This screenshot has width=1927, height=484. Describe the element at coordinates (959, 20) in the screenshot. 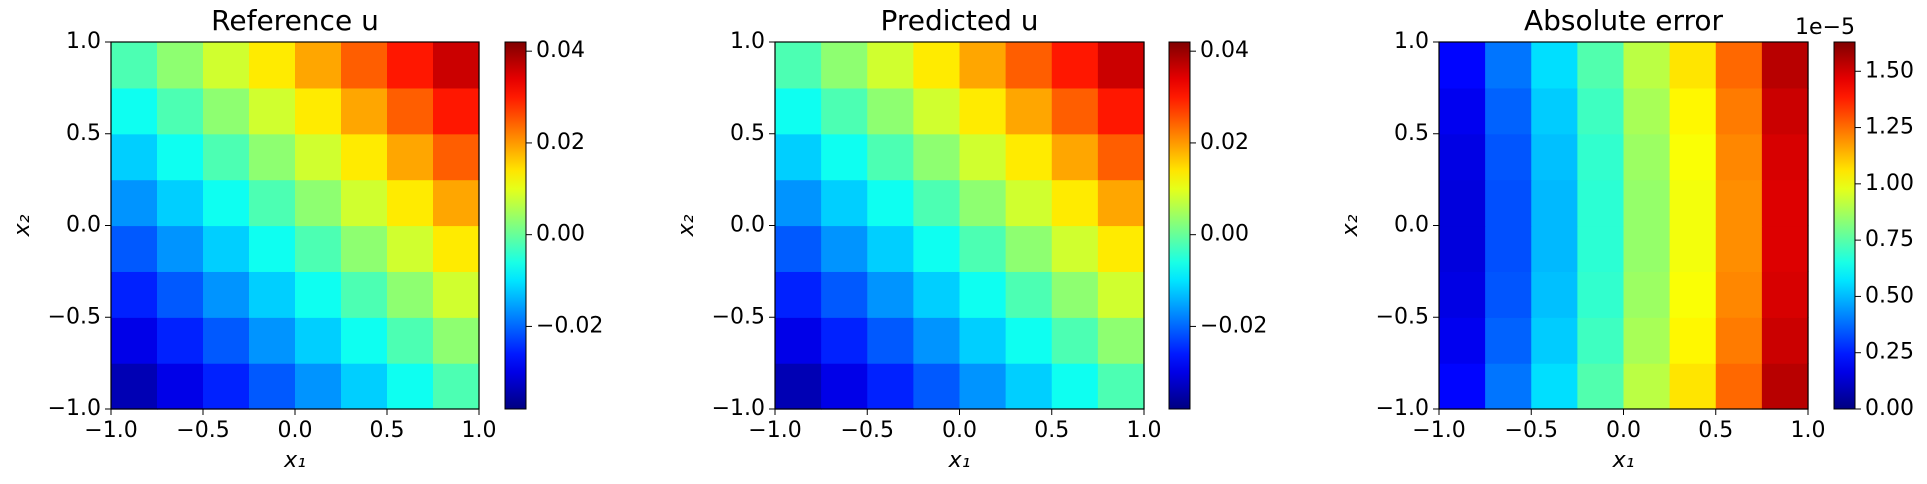

I see `title: Predicted u` at that location.